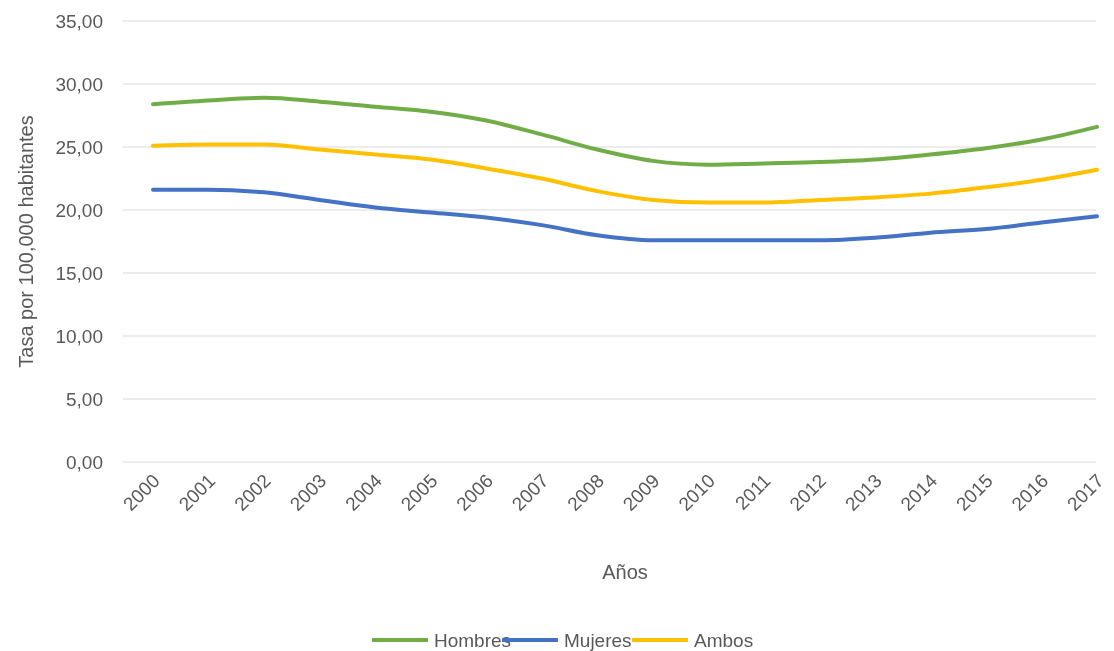 This screenshot has width=1114, height=651. What do you see at coordinates (84, 462) in the screenshot?
I see `y-tick-label: 0,00` at bounding box center [84, 462].